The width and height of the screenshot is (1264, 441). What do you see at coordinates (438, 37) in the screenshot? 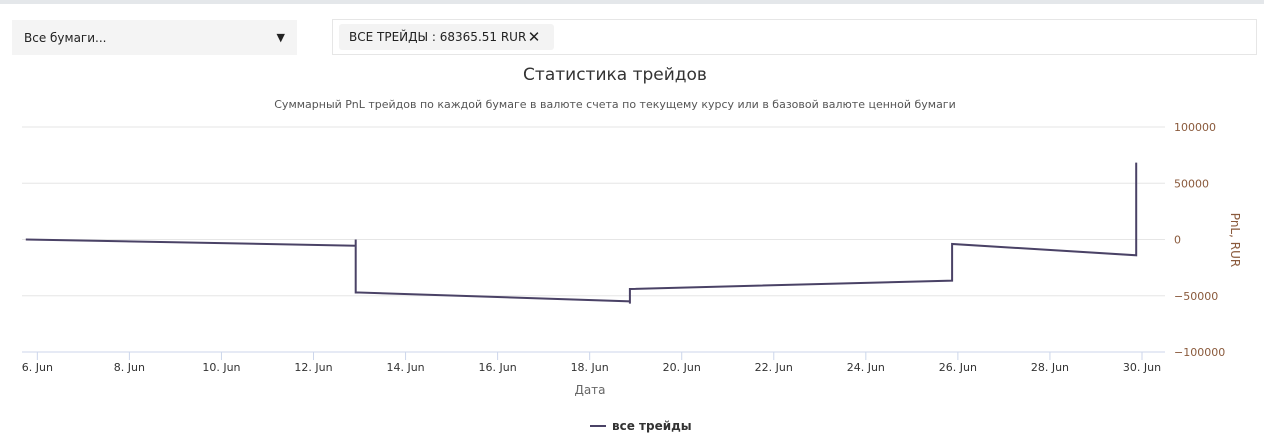
I see `filter-chip-label: ВСЕ ТРЕЙДЫ : 68365.51 RUR` at bounding box center [438, 37].